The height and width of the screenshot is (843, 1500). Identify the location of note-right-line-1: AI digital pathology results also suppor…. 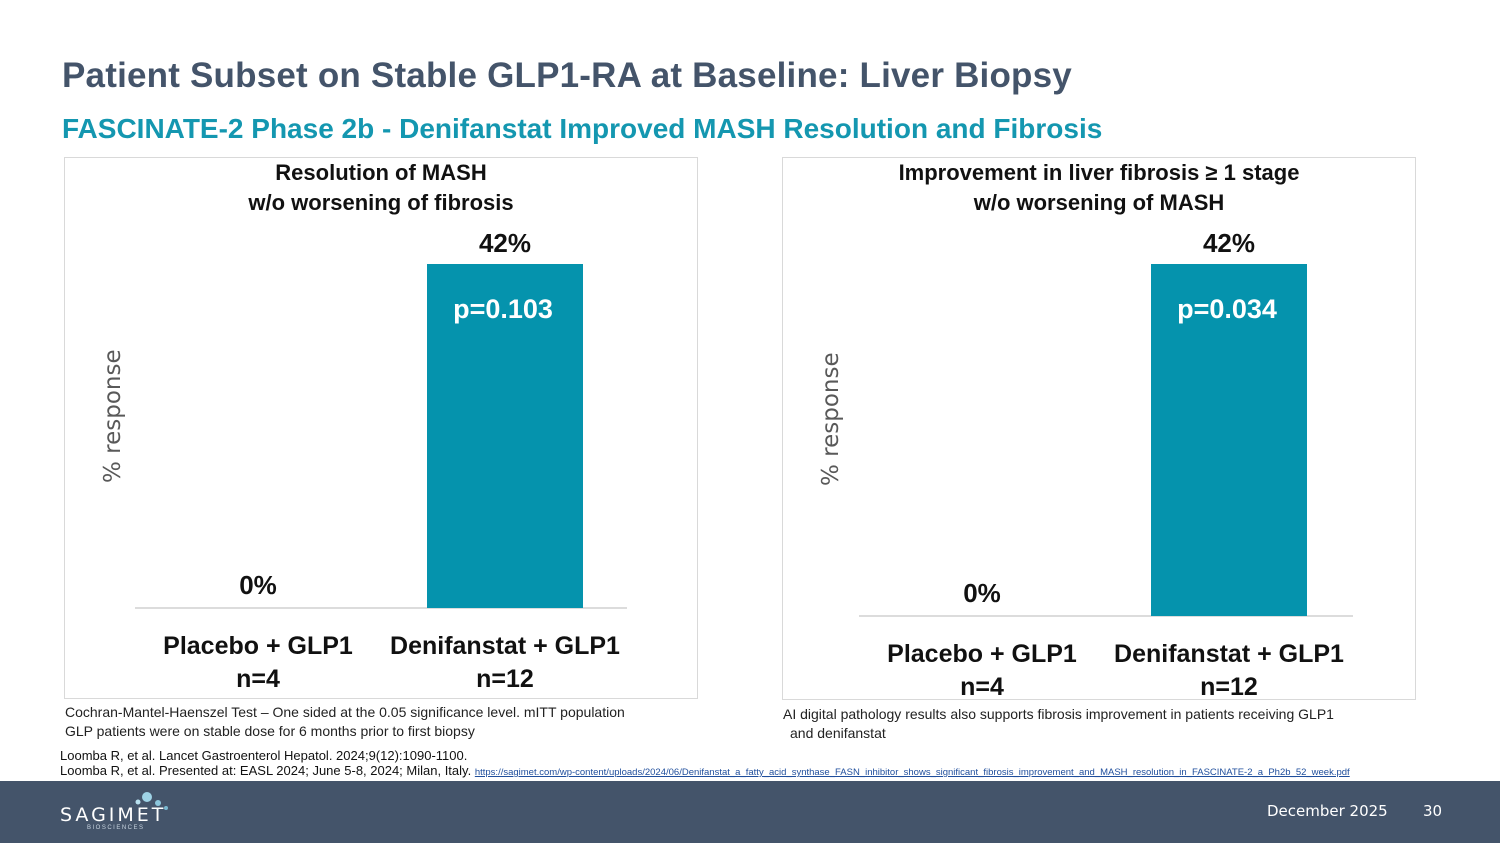
(1058, 714).